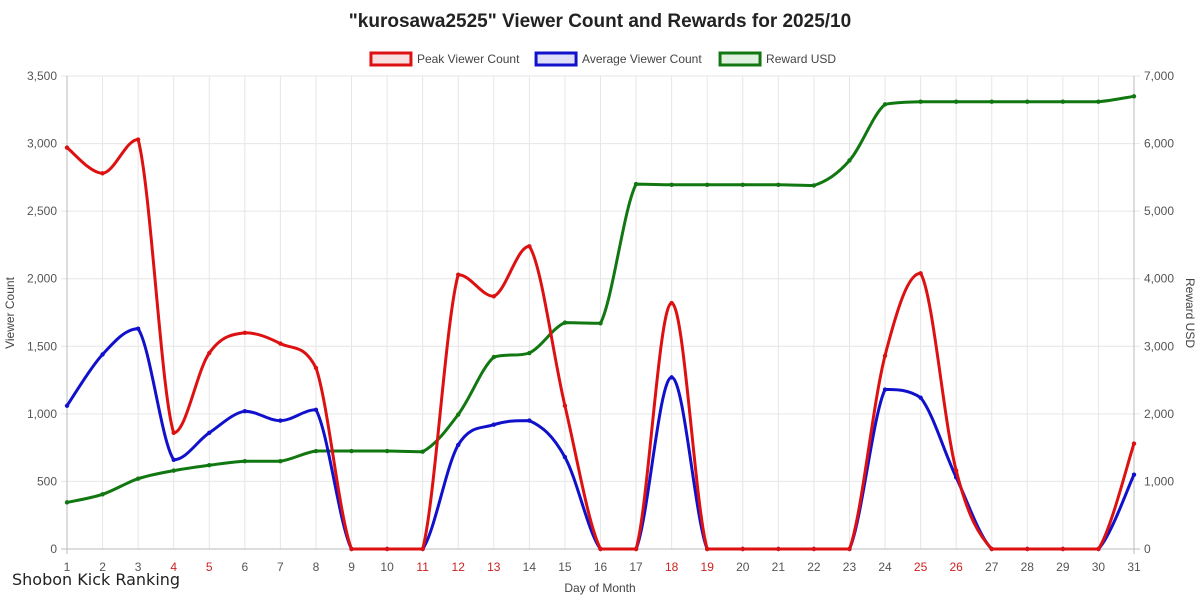 This screenshot has width=1200, height=600. Describe the element at coordinates (244, 567) in the screenshot. I see `x-tick-label: 6` at that location.